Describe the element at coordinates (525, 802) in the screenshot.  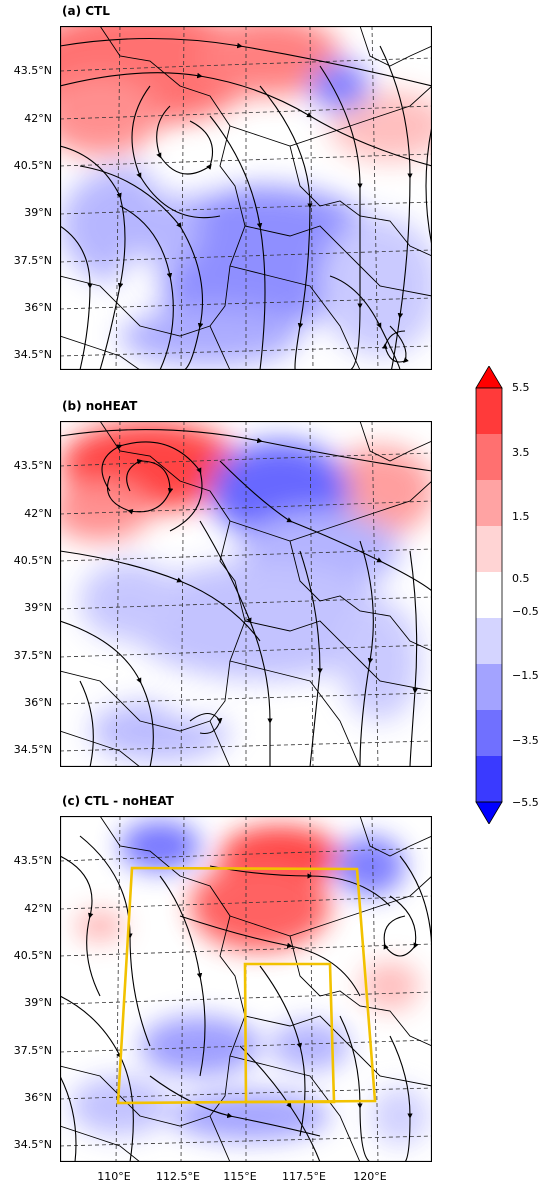
I see `colorbar-label: −5.5` at that location.